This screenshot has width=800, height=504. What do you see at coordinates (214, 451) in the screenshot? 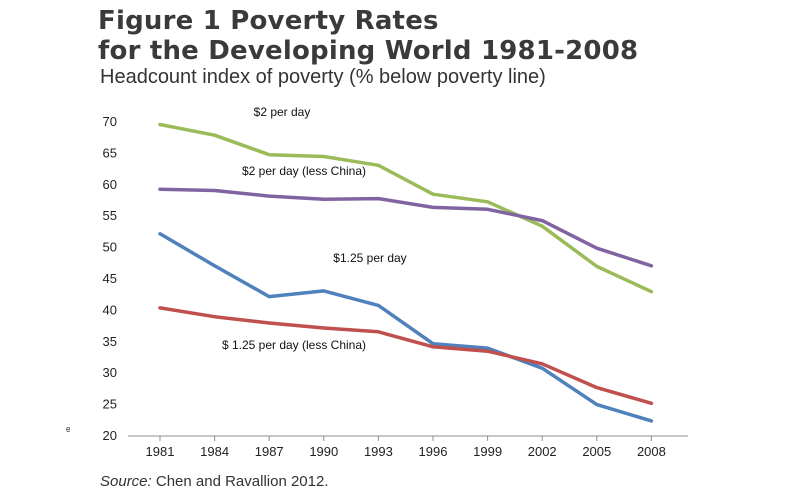
I see `x-tick-label: 1984` at bounding box center [214, 451].